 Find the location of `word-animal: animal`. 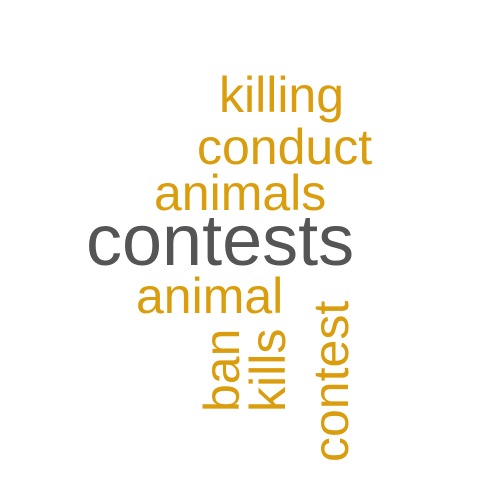

word-animal: animal is located at coordinates (210, 296).